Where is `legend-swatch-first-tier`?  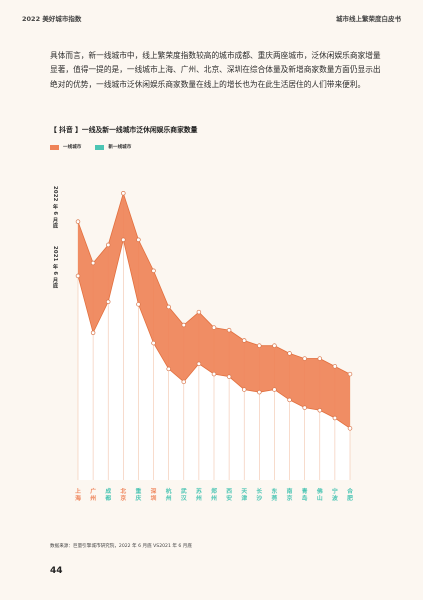 legend-swatch-first-tier is located at coordinates (54, 147).